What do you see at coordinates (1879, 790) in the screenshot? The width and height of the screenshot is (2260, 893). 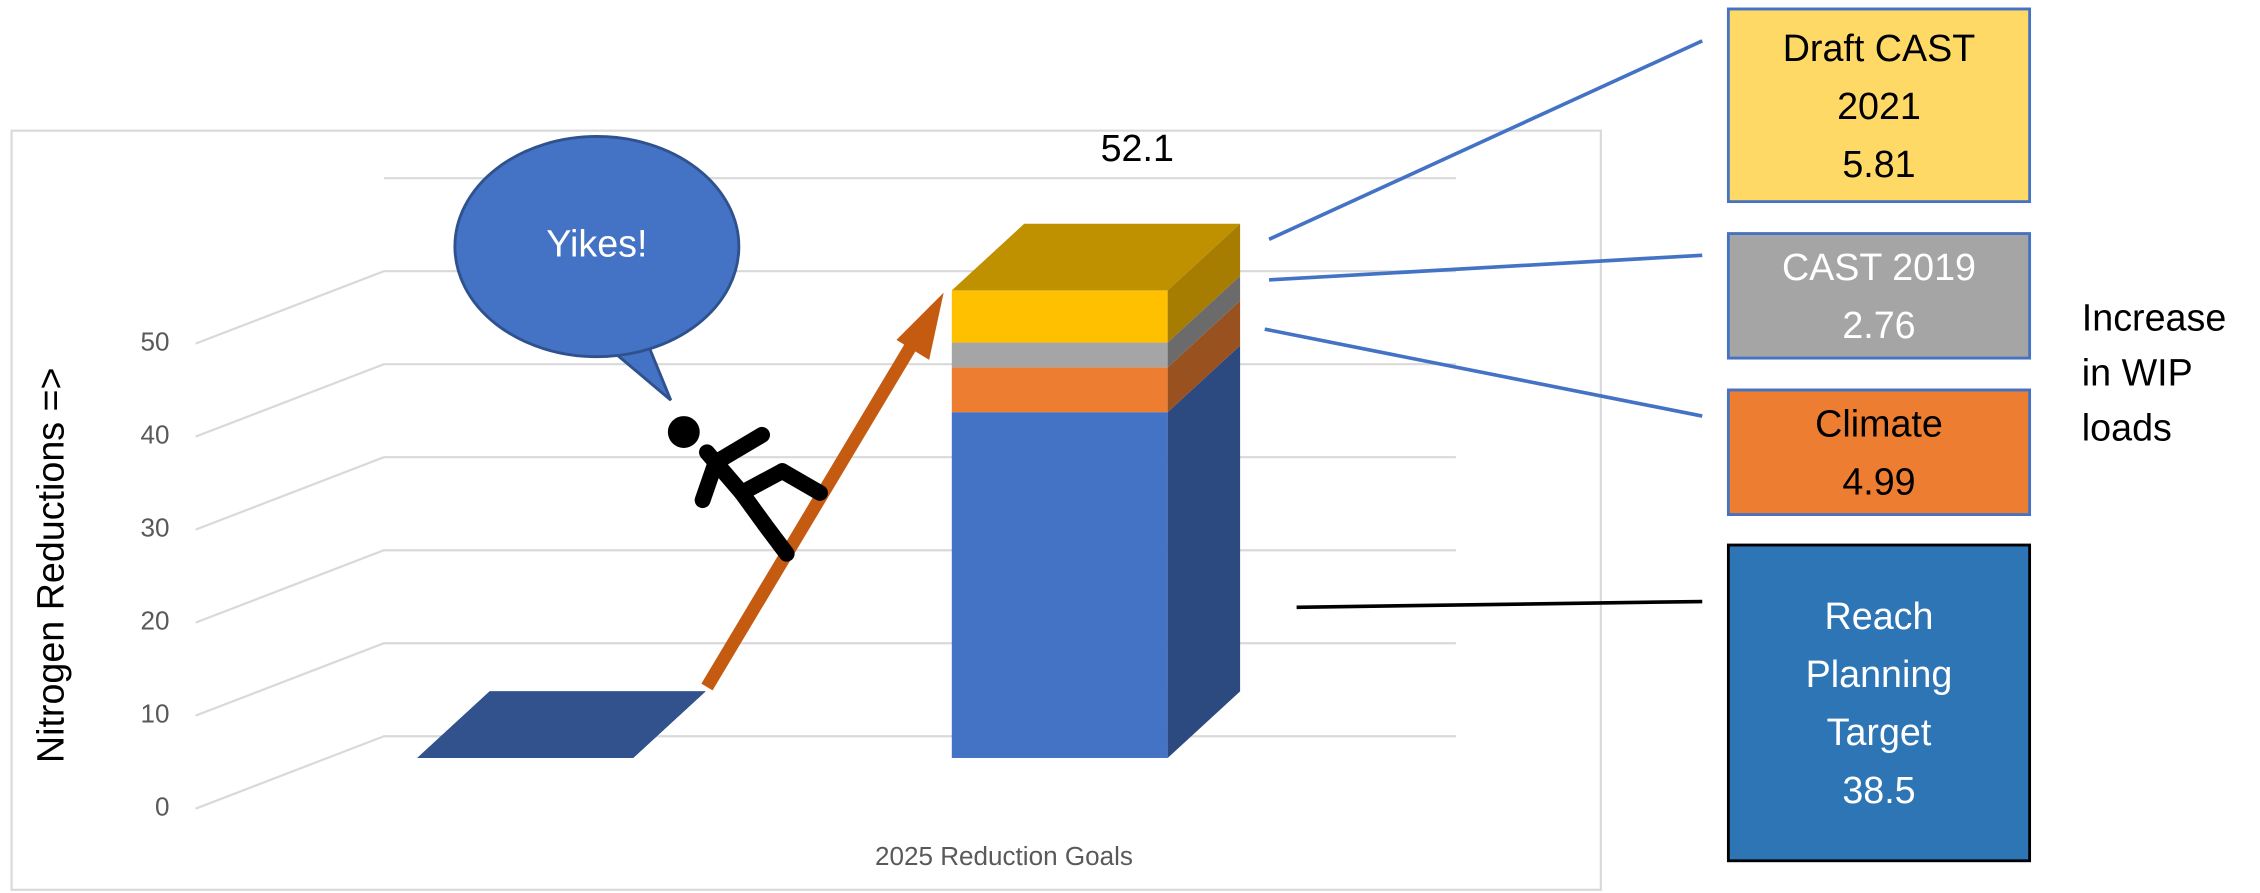 I see `legend-value: 38.5` at bounding box center [1879, 790].